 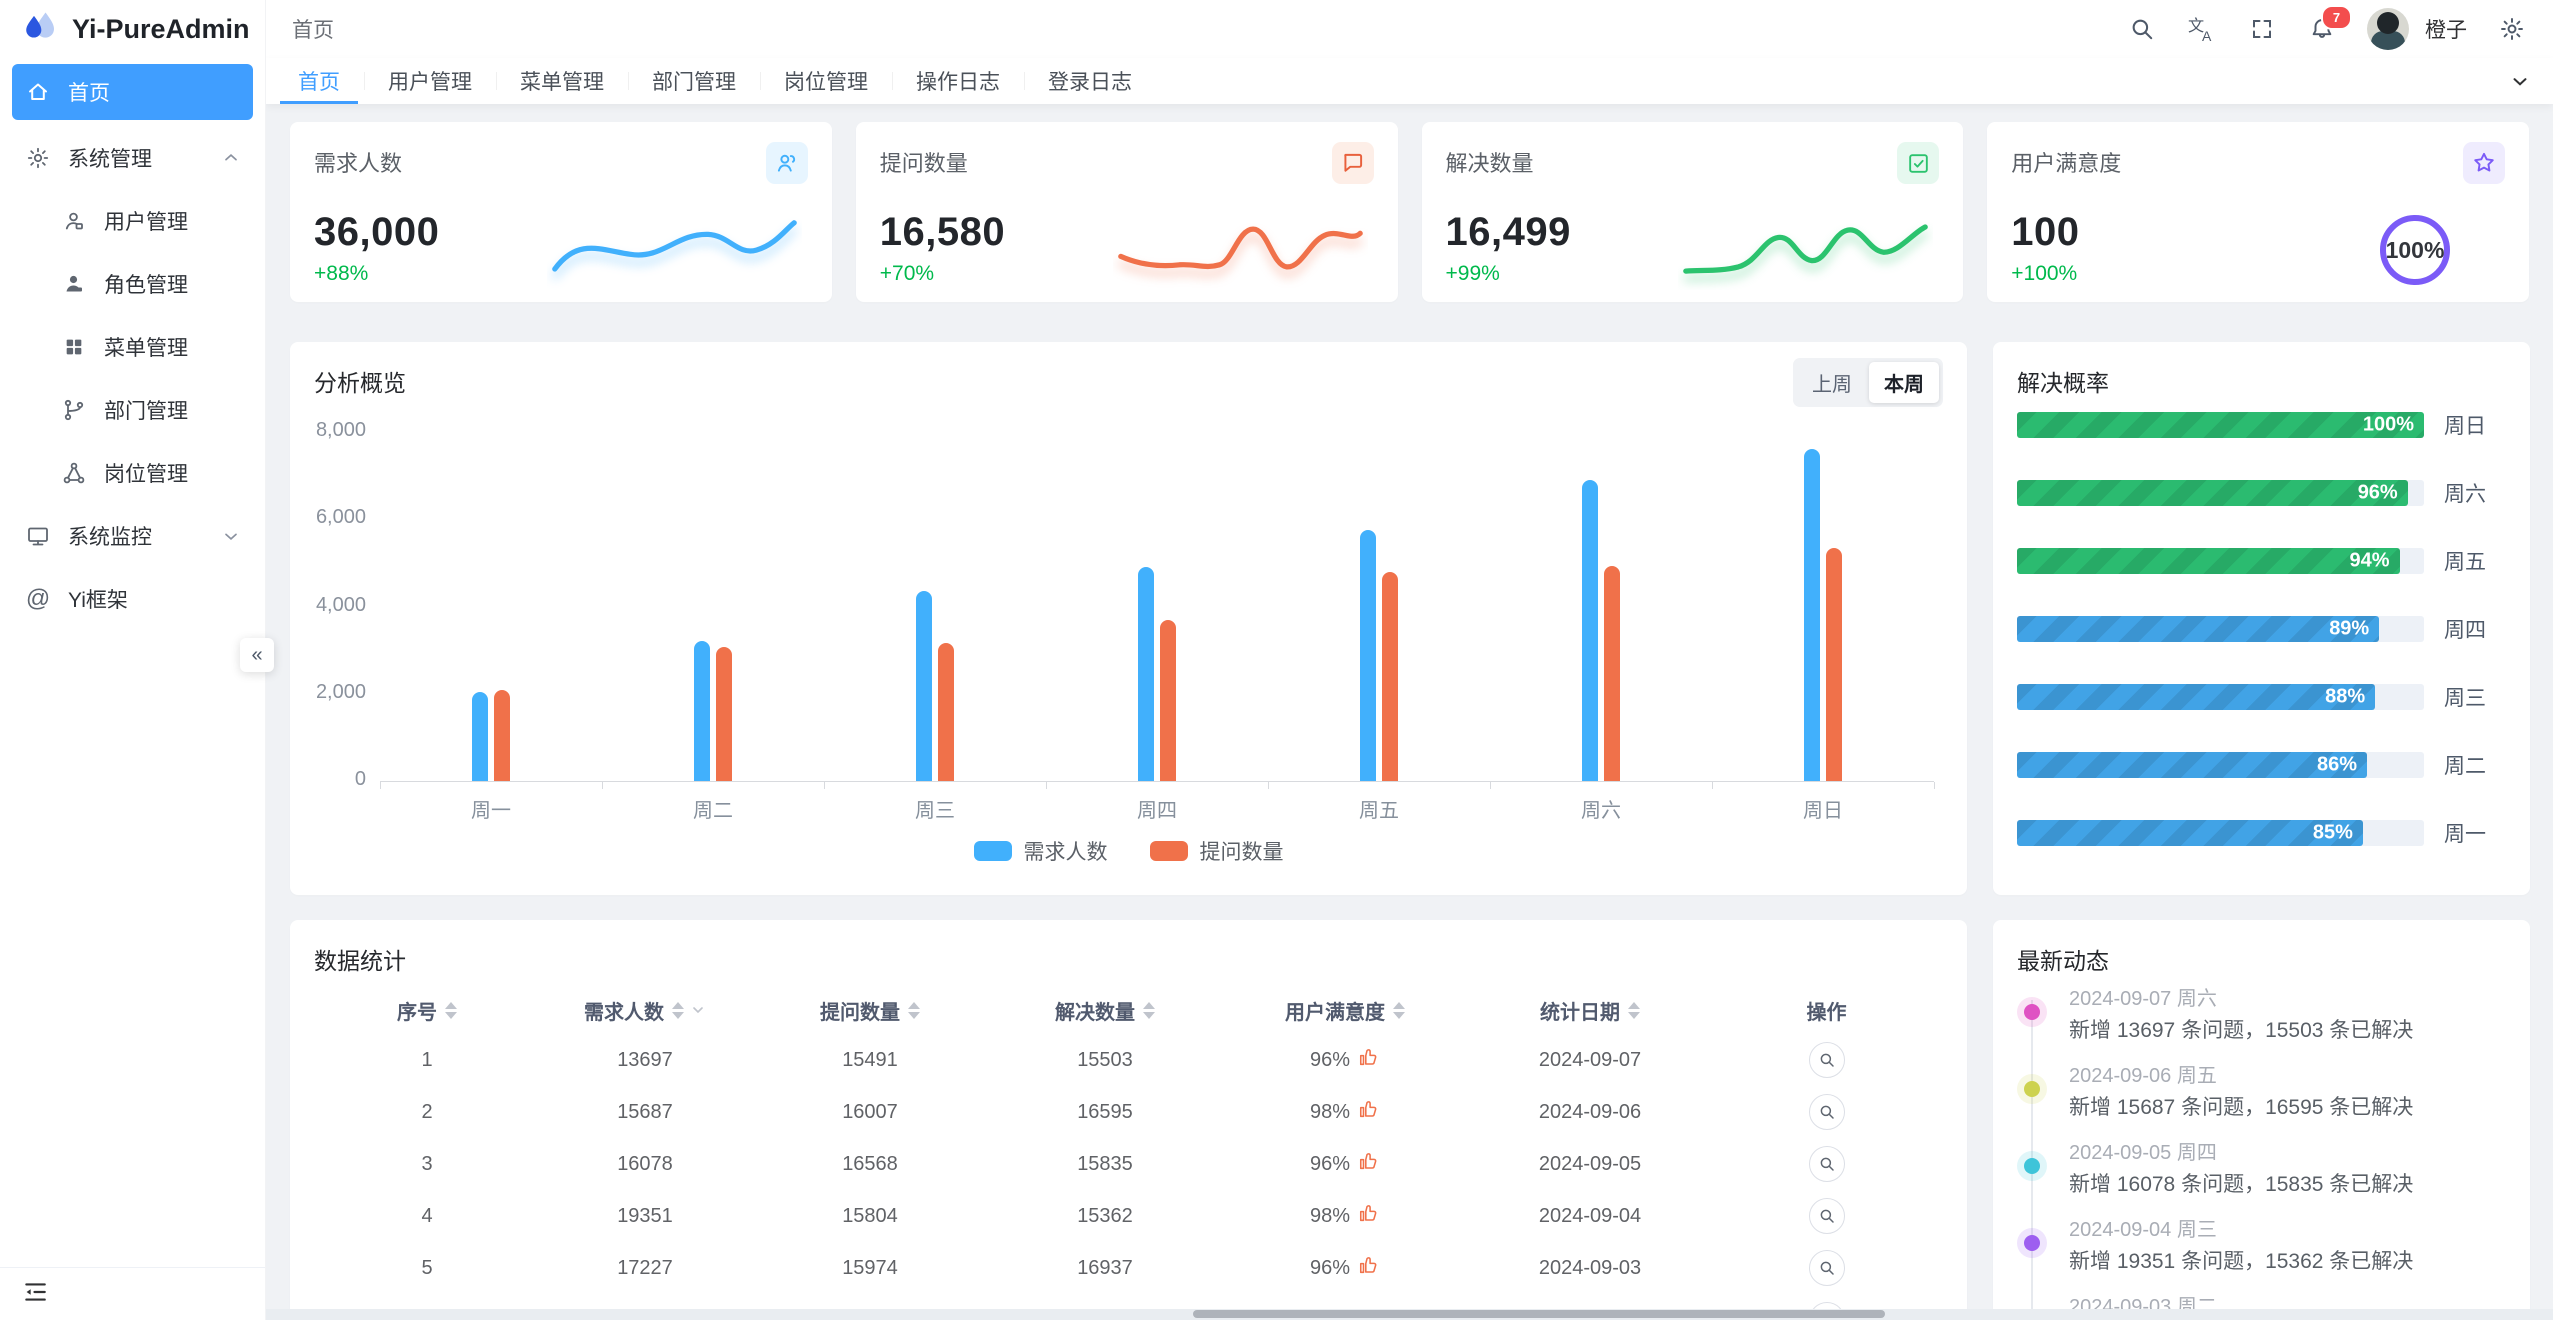 What do you see at coordinates (132, 410) in the screenshot?
I see `sidebar-item-dept-management: 部门管理` at bounding box center [132, 410].